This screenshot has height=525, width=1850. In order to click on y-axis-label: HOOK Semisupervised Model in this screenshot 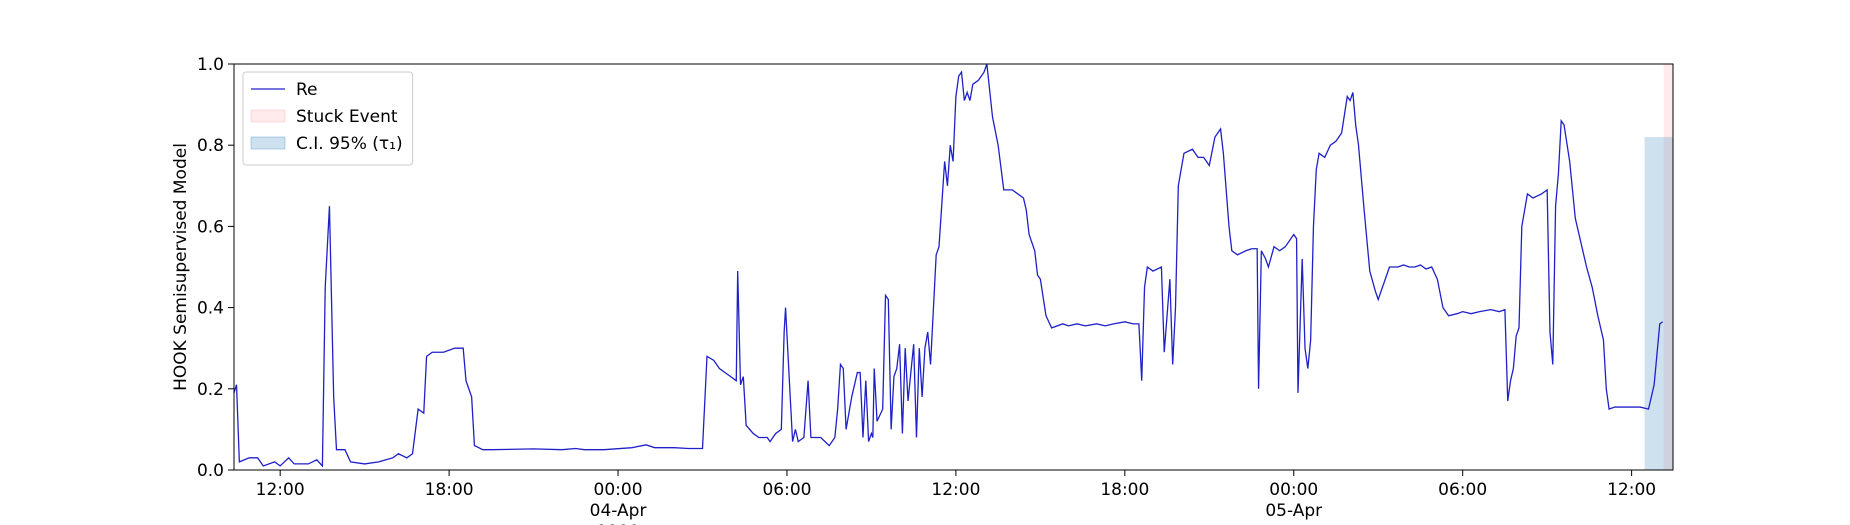, I will do `click(181, 267)`.